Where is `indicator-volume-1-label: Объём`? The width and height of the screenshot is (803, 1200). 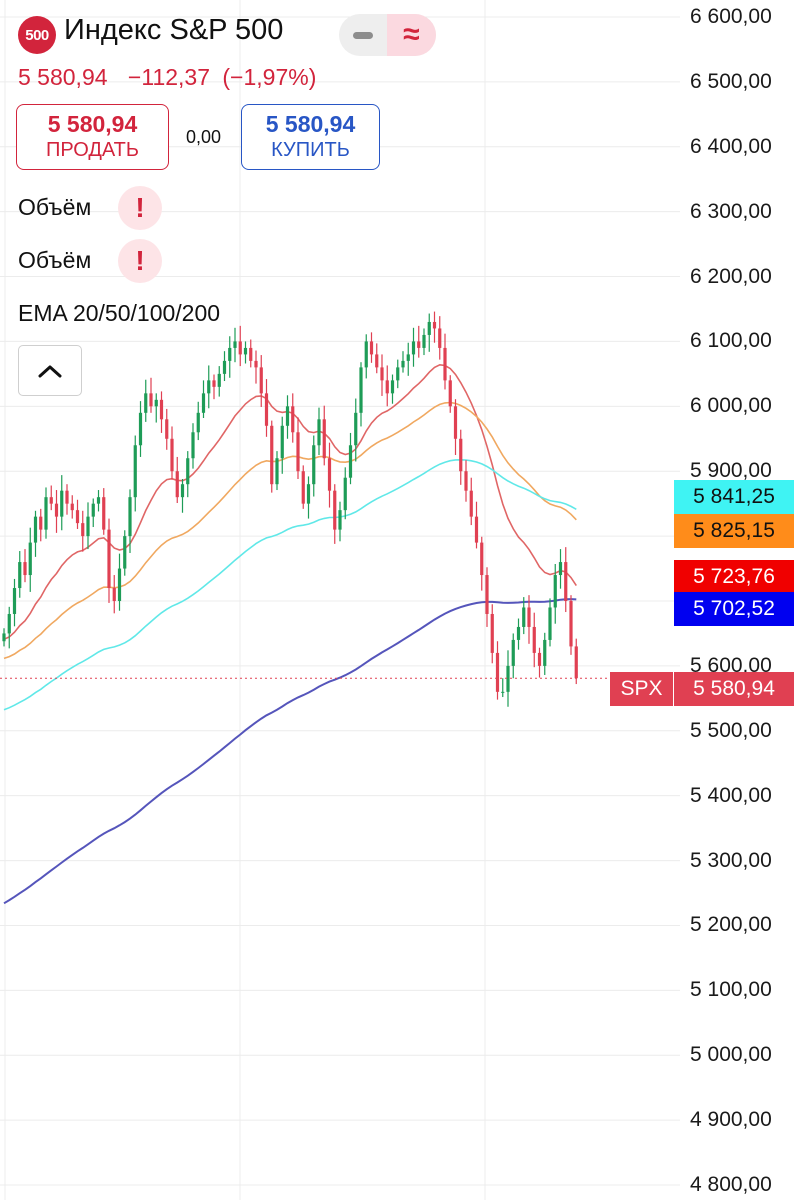 indicator-volume-1-label: Объём is located at coordinates (55, 207).